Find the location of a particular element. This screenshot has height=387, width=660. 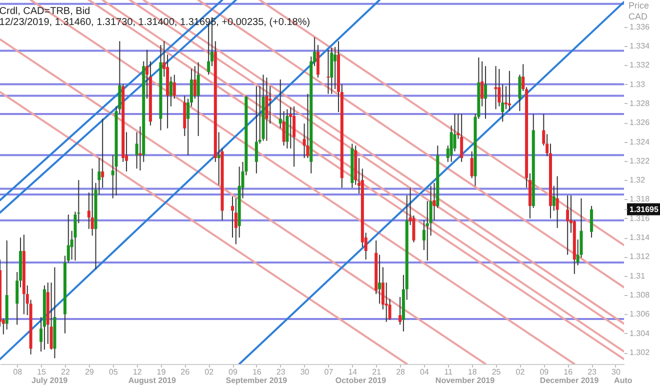

text: August 2019 is located at coordinates (152, 380).